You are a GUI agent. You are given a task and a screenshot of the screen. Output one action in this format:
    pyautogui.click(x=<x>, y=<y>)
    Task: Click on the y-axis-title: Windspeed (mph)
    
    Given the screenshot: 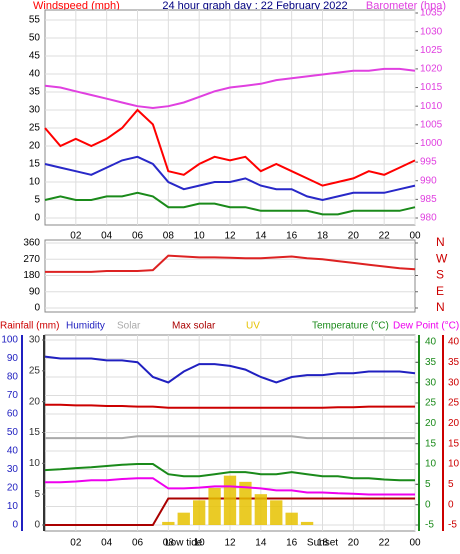 What is the action you would take?
    pyautogui.click(x=76, y=6)
    